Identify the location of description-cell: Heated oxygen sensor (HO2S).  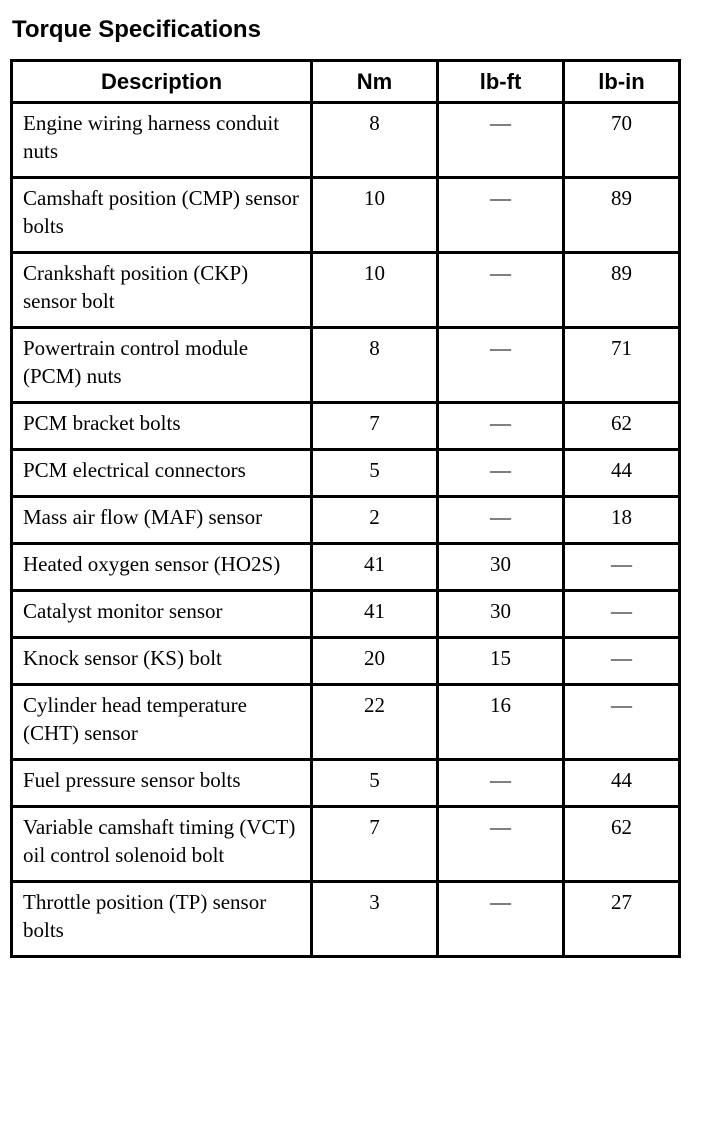
(161, 567).